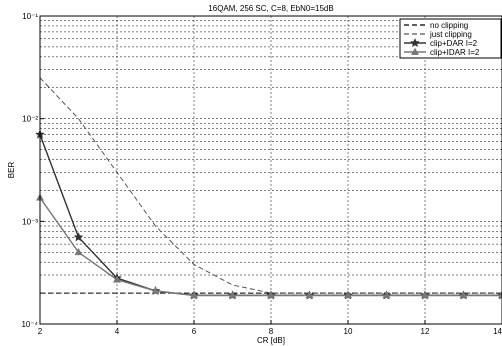 This screenshot has height=346, width=502. I want to click on y-tick-label: 10⁻³, so click(30, 221).